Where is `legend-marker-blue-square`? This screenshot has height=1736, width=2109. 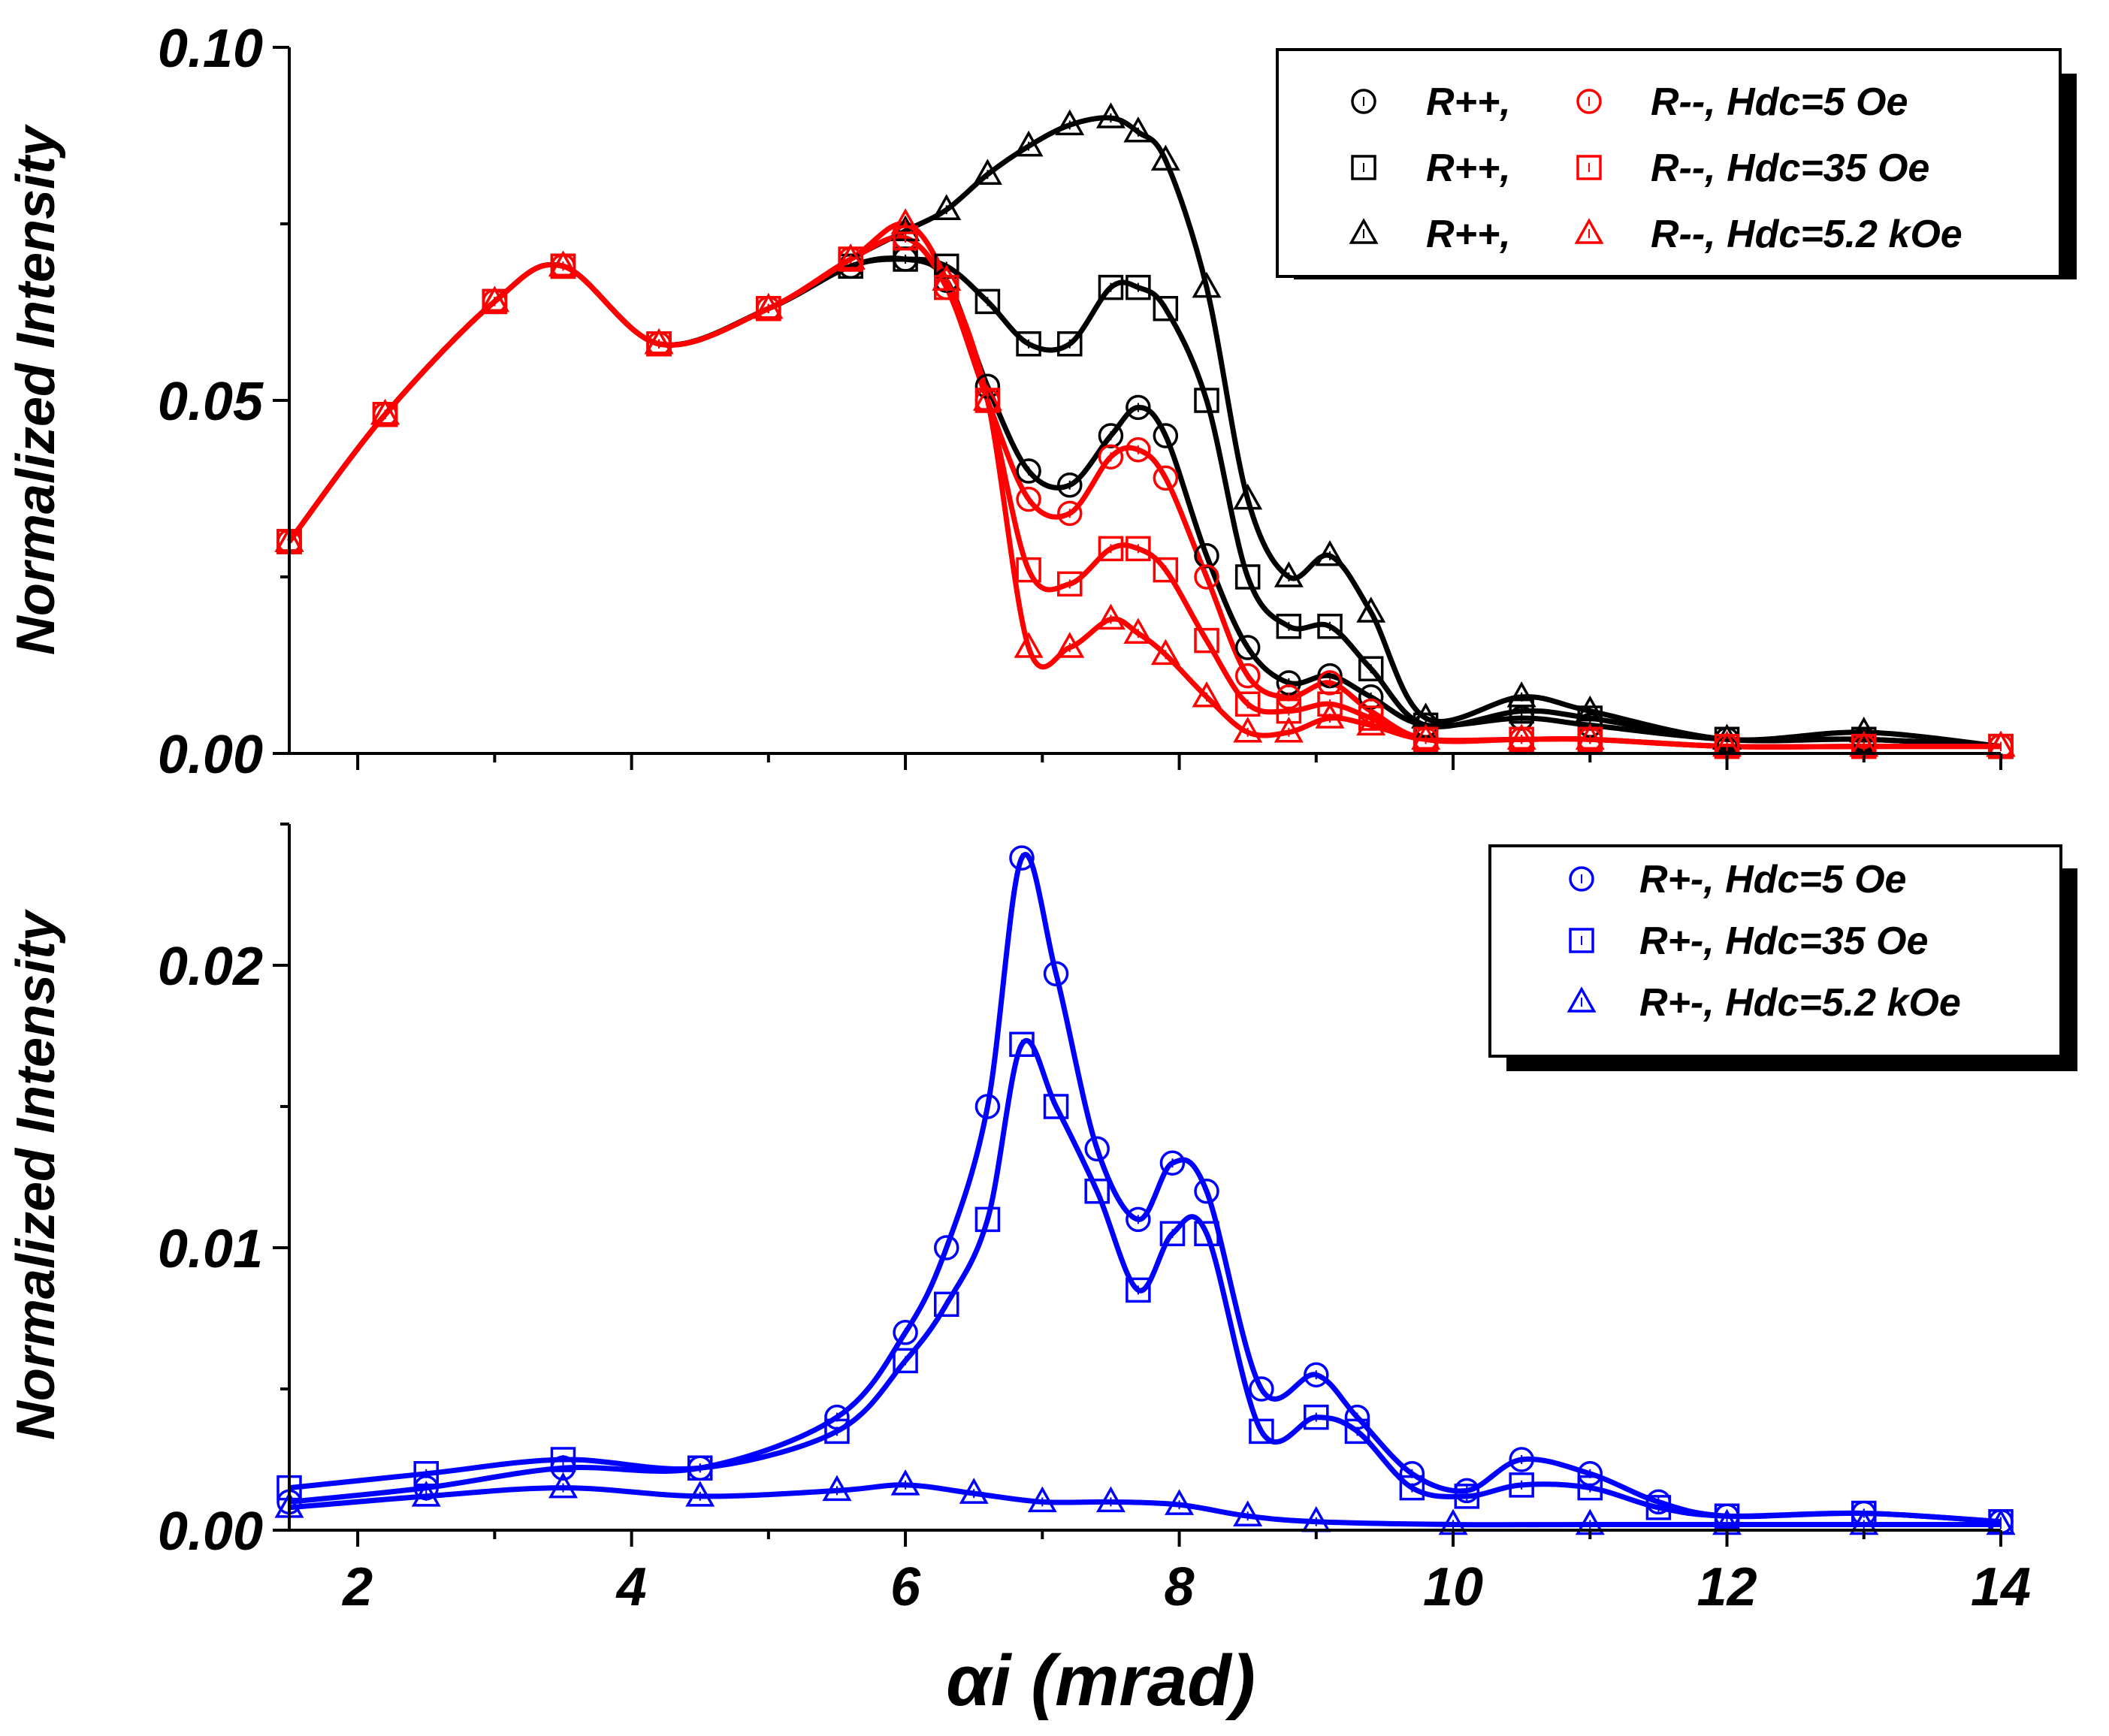 legend-marker-blue-square is located at coordinates (1581, 940).